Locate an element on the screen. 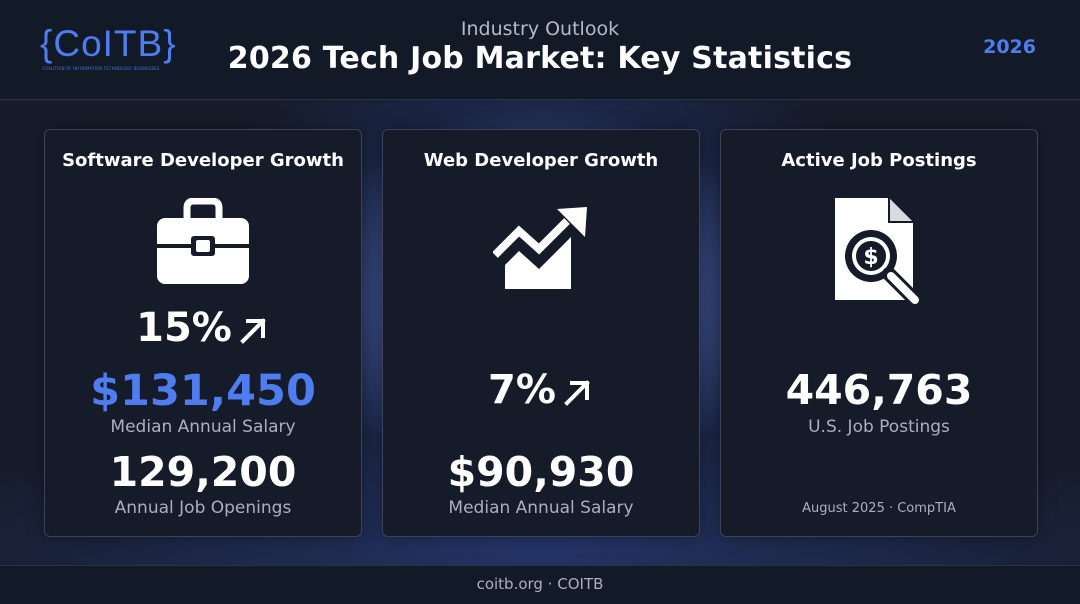 The width and height of the screenshot is (1080, 604). openings-label: Annual Job Openings is located at coordinates (203, 508).